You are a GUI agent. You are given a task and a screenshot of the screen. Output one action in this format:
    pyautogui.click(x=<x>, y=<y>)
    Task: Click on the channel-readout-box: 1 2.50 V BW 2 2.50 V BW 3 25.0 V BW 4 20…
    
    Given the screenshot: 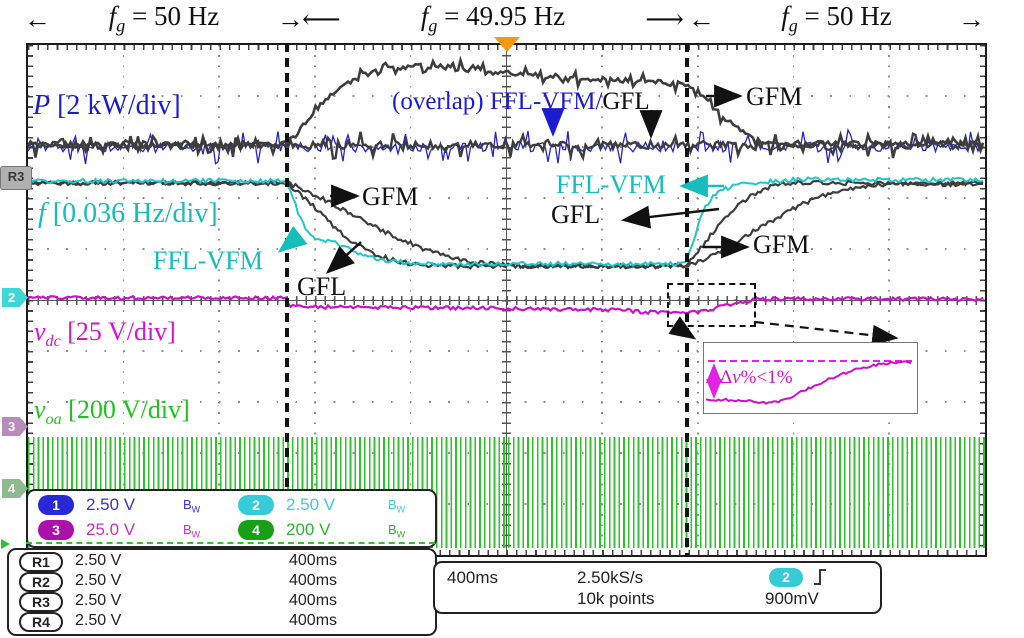 What is the action you would take?
    pyautogui.click(x=231, y=518)
    